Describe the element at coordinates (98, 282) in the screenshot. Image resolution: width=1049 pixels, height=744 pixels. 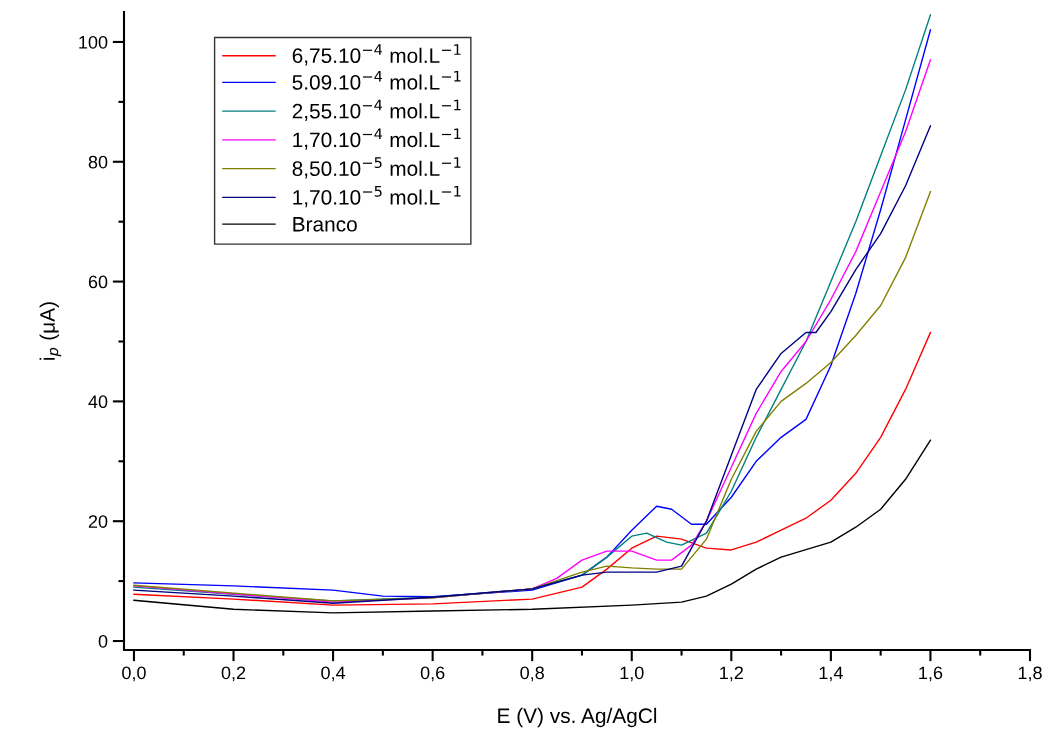
I see `y-tick-label: 60` at that location.